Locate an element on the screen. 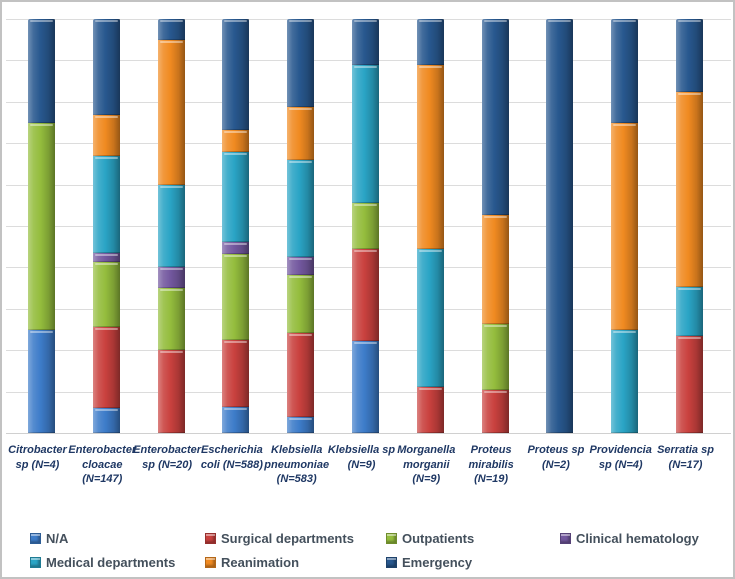 The image size is (735, 579). legend-item: Clinical hematology is located at coordinates (642, 538).